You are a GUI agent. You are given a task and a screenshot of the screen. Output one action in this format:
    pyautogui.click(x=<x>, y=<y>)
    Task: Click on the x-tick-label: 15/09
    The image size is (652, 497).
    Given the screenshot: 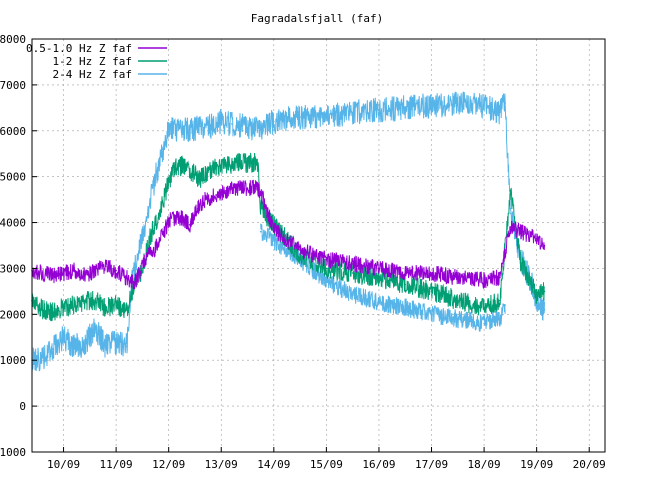 What is the action you would take?
    pyautogui.click(x=326, y=464)
    